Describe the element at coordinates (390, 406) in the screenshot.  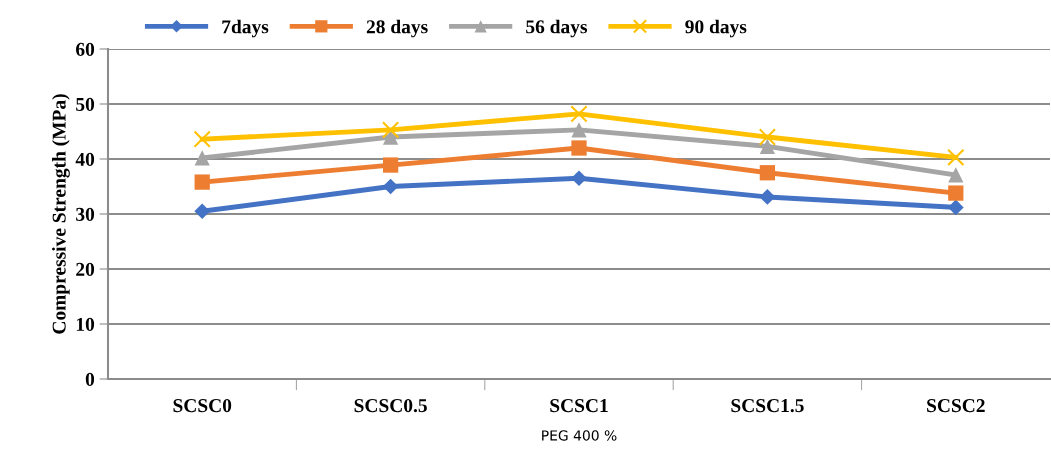
I see `x-tick-label: SCSC0.5` at that location.